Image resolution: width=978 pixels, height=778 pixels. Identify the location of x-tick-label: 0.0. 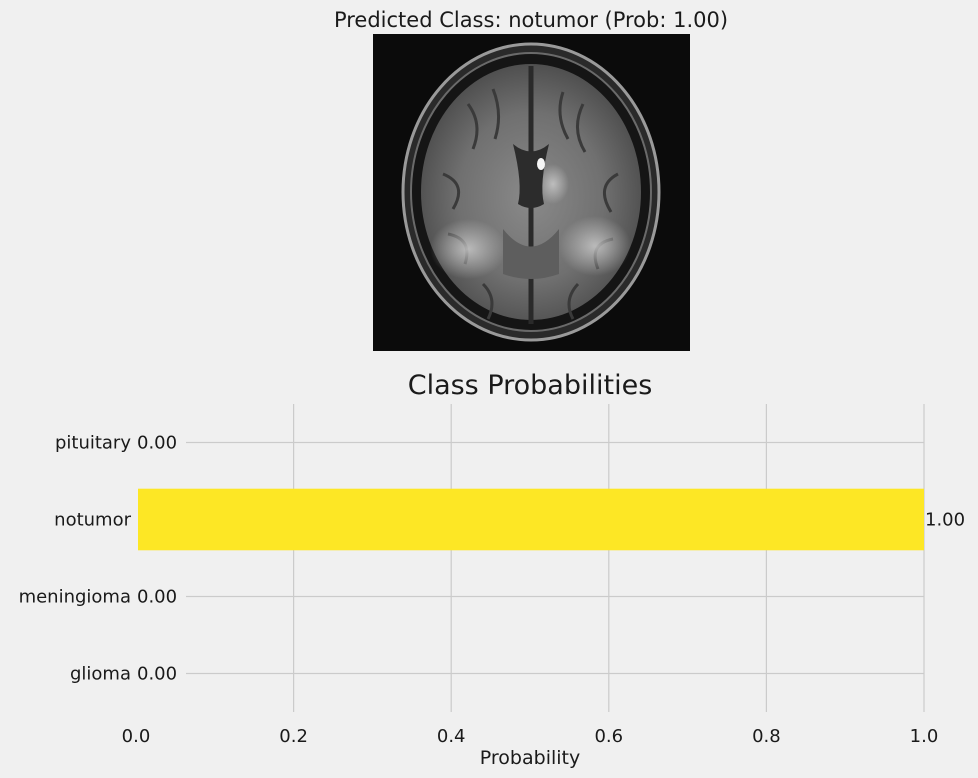
(136, 736).